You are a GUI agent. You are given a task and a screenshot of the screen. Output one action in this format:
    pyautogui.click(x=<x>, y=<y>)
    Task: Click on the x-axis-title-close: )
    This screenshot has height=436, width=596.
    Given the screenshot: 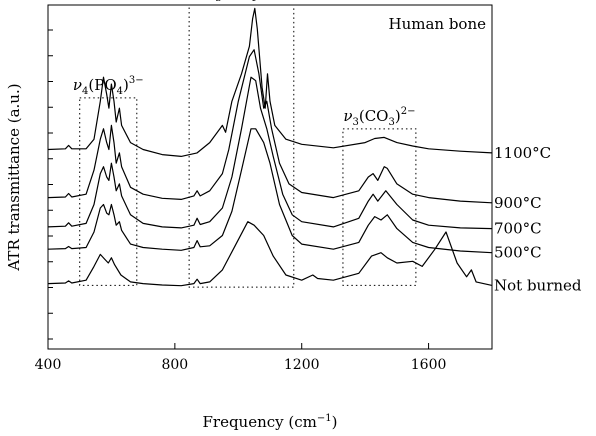 What is the action you would take?
    pyautogui.click(x=335, y=422)
    